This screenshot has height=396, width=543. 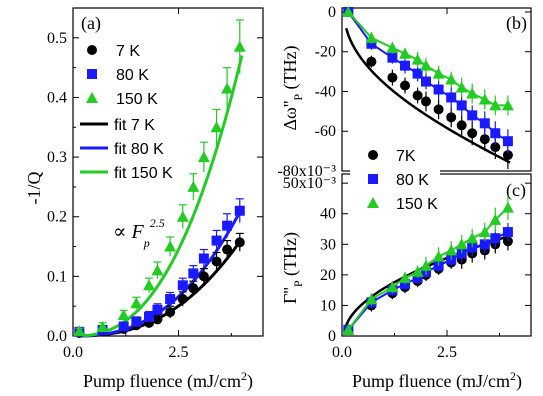 What do you see at coordinates (292, 268) in the screenshot?
I see `panel-c-ylabel: Γ''P (THz)` at bounding box center [292, 268].